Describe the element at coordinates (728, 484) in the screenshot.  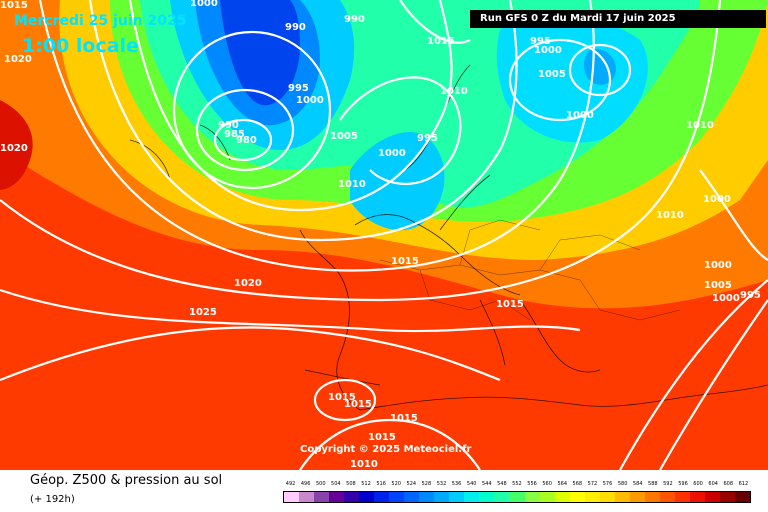
I see `scale-label: 608` at that location.